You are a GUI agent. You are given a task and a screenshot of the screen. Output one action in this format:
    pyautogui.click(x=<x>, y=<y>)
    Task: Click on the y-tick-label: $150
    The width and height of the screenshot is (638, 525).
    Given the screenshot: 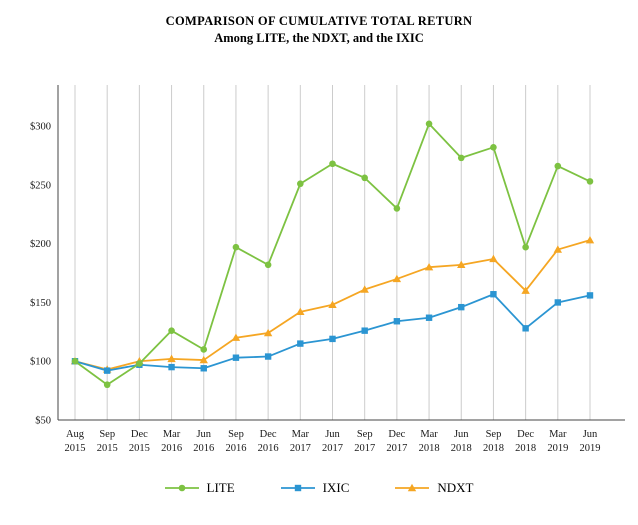 What is the action you would take?
    pyautogui.click(x=40, y=303)
    